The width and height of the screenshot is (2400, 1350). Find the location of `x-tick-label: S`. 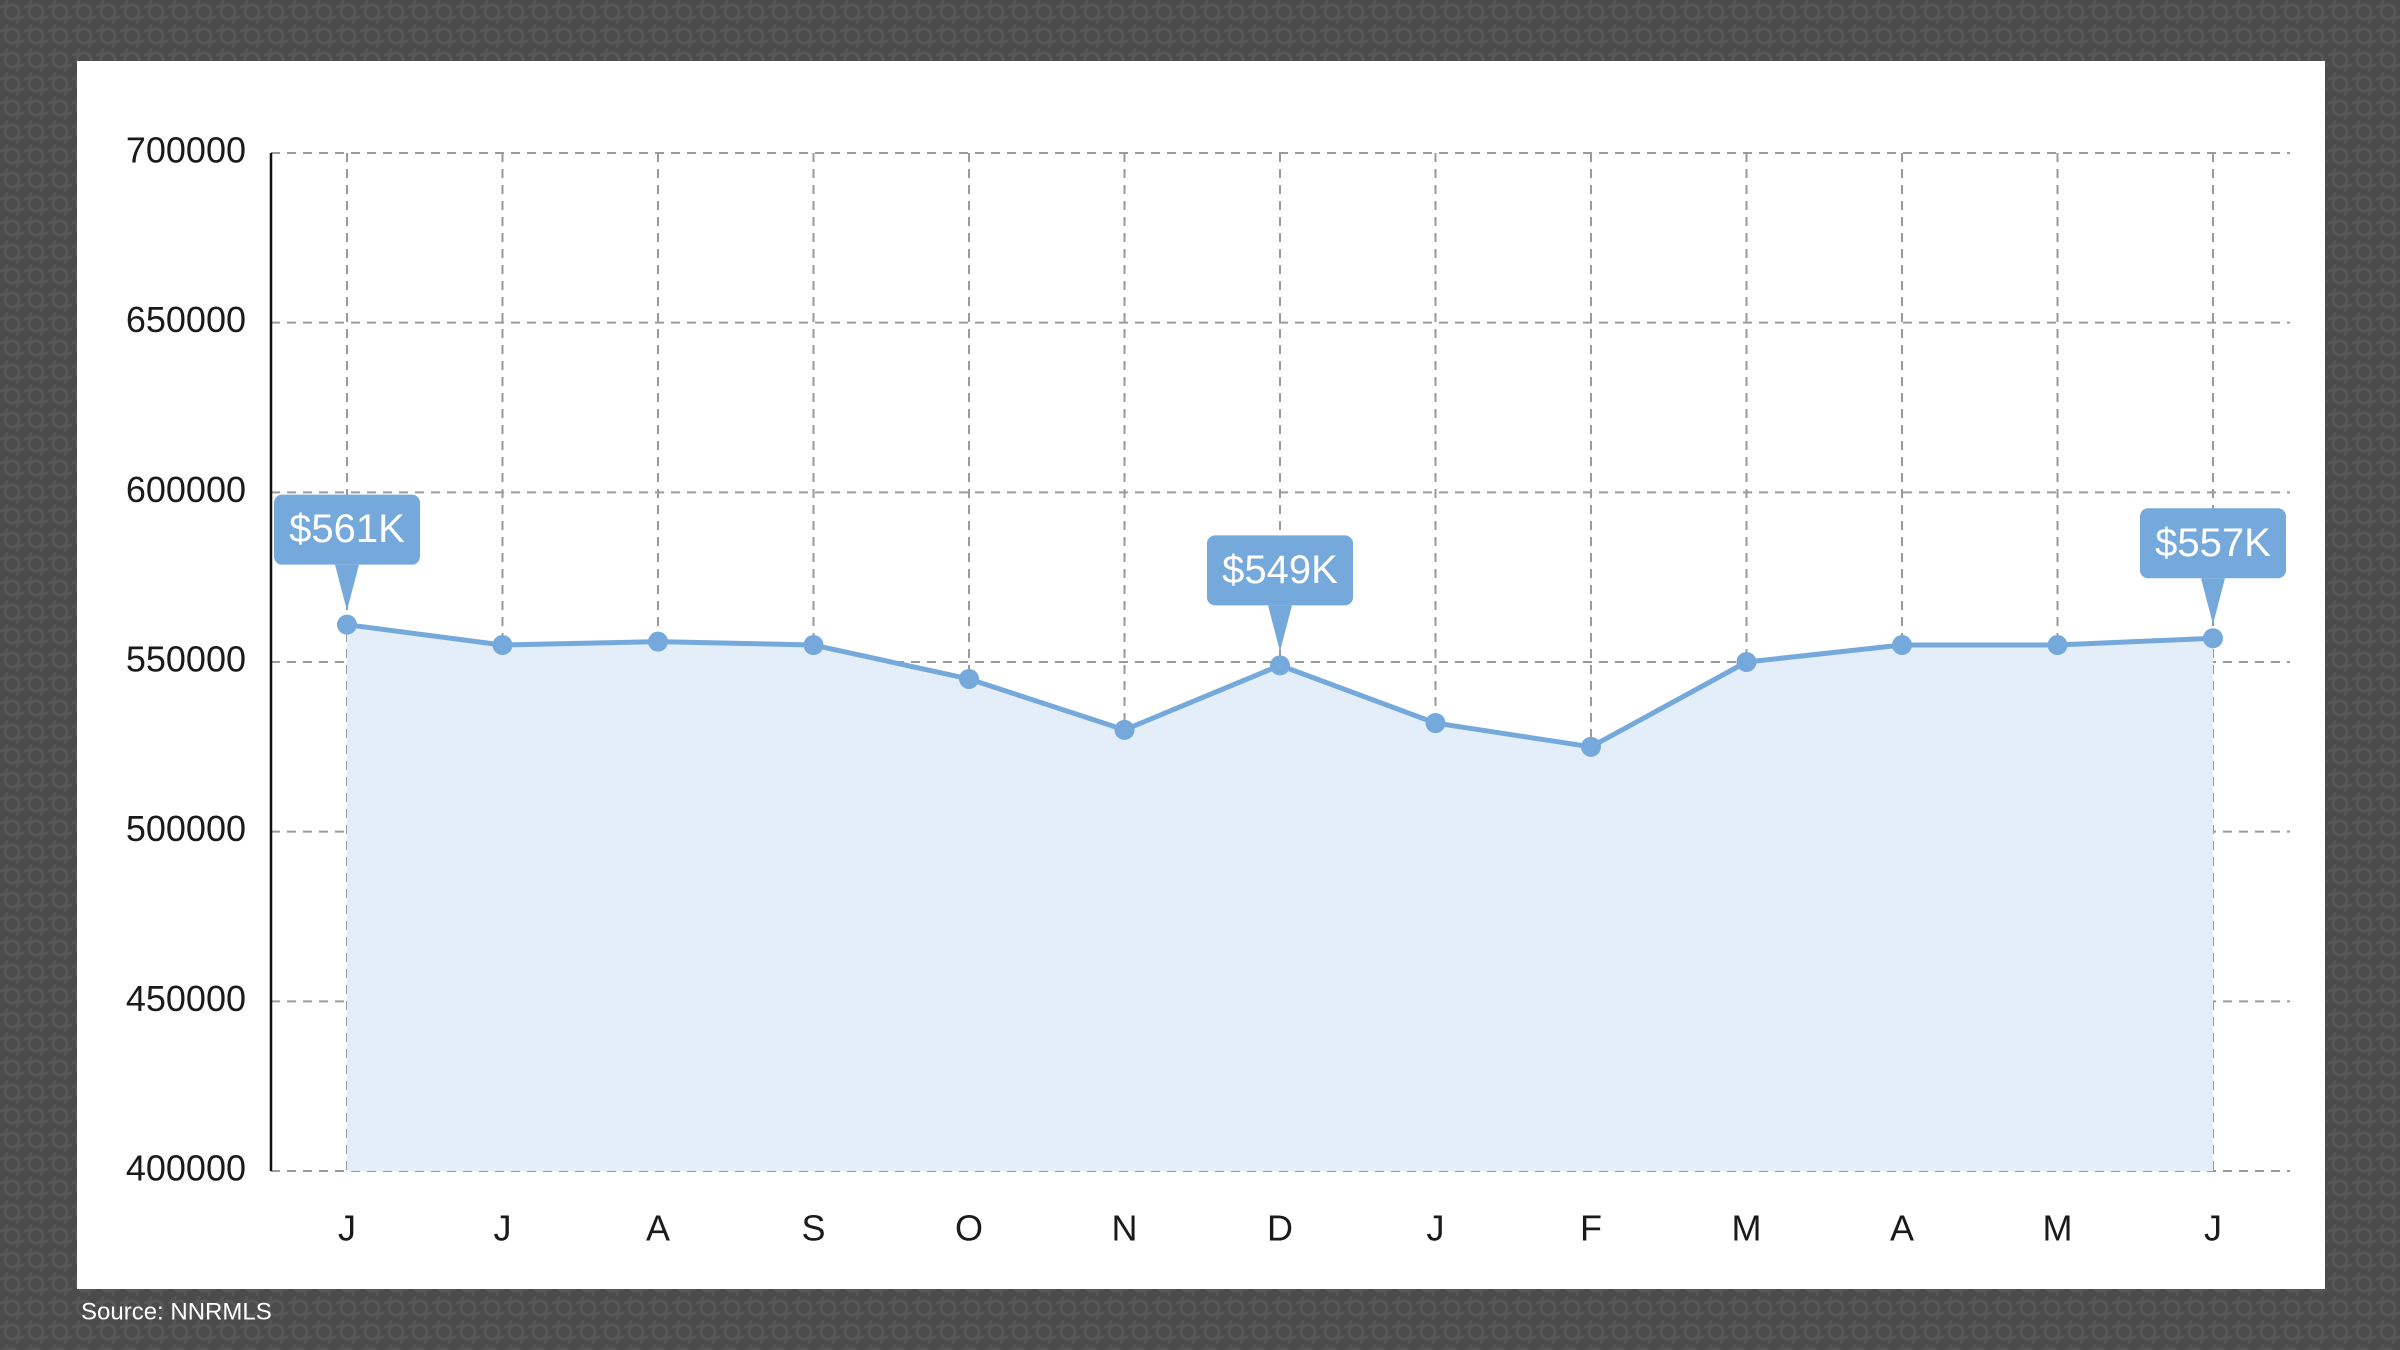

x-tick-label: S is located at coordinates (813, 1228).